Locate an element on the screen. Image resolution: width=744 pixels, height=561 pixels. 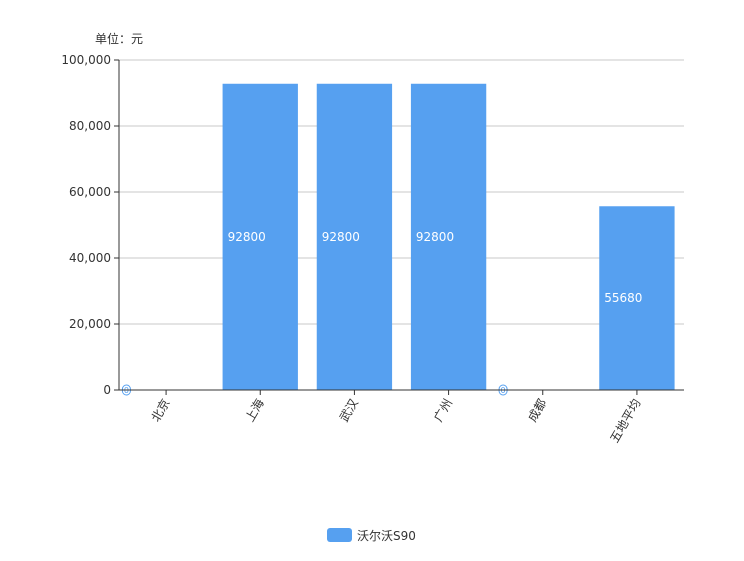
bar-value-label: 55680 is located at coordinates (623, 298).